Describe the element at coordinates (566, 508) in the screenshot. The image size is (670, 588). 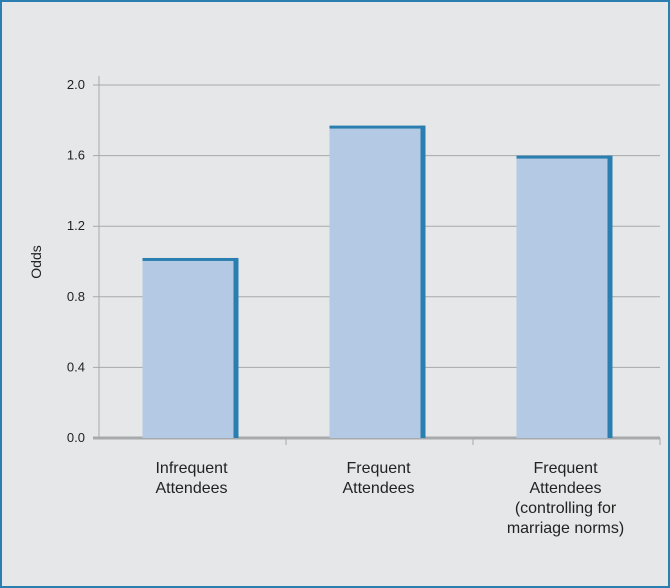
I see `x-category-label-line: (controlling for` at that location.